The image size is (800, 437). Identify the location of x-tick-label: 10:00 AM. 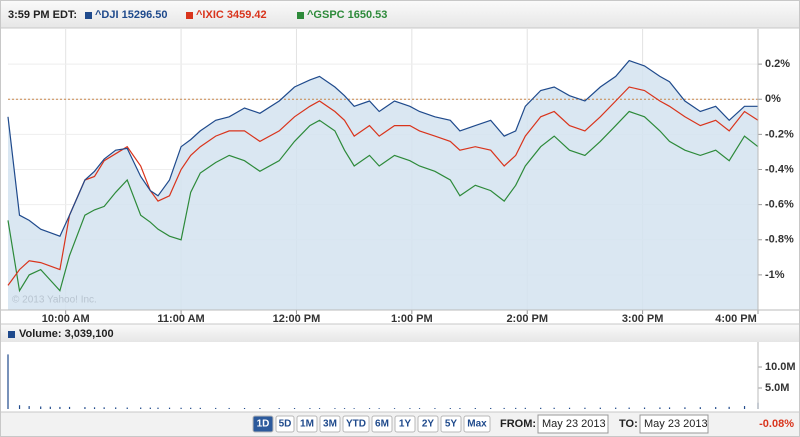
(66, 319).